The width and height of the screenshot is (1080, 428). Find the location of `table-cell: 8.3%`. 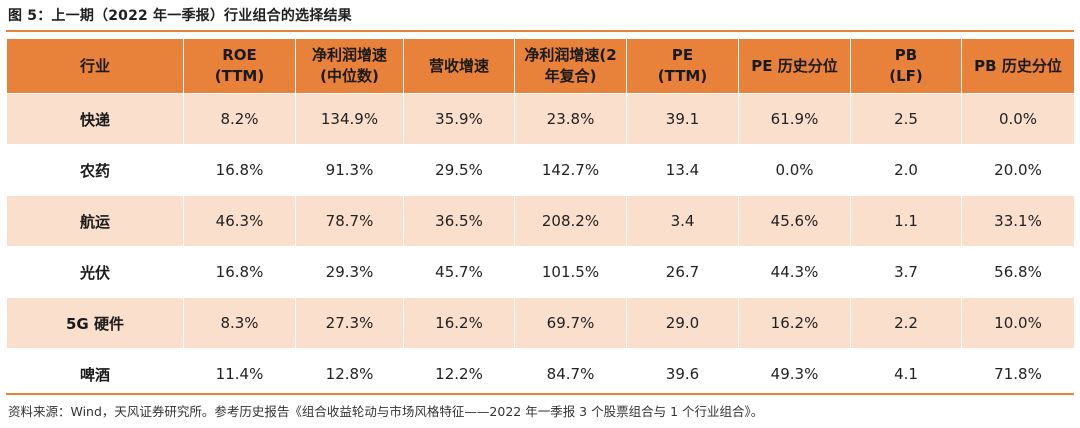

table-cell: 8.3% is located at coordinates (239, 323).